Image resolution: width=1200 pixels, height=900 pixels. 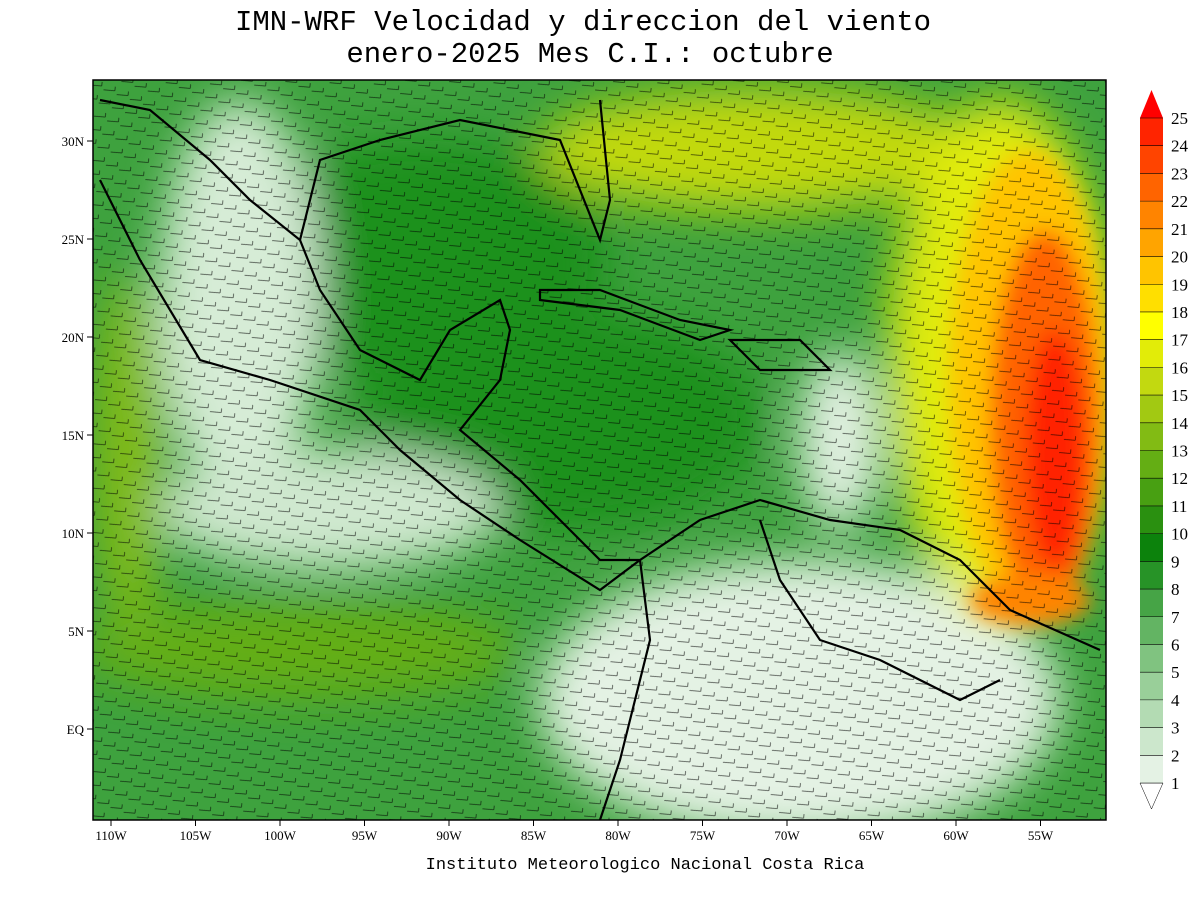 I want to click on colorbar-label: 13, so click(x=1179, y=451).